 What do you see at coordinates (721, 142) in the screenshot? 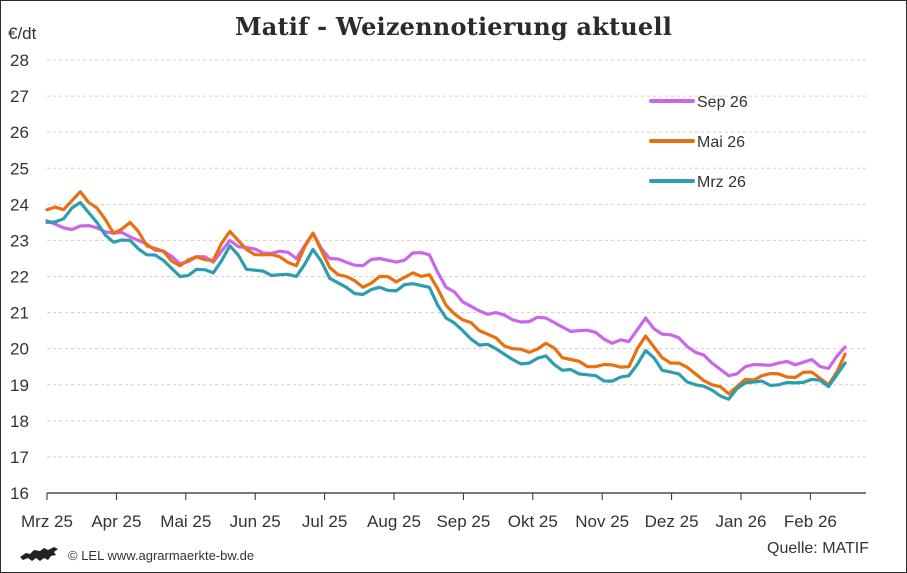
I see `legend-label: Mai 26` at bounding box center [721, 142].